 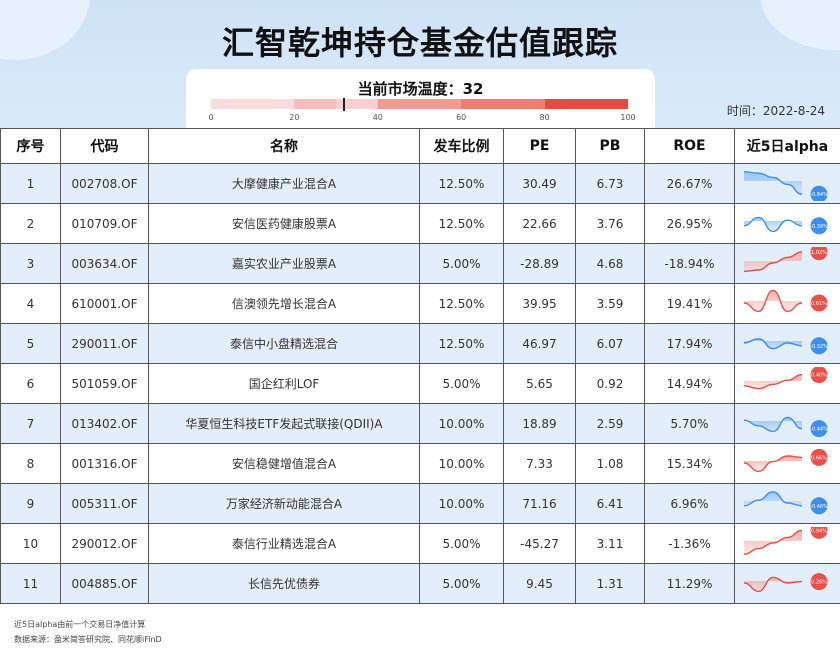 What do you see at coordinates (610, 183) in the screenshot?
I see `cell-pb: 6.73` at bounding box center [610, 183].